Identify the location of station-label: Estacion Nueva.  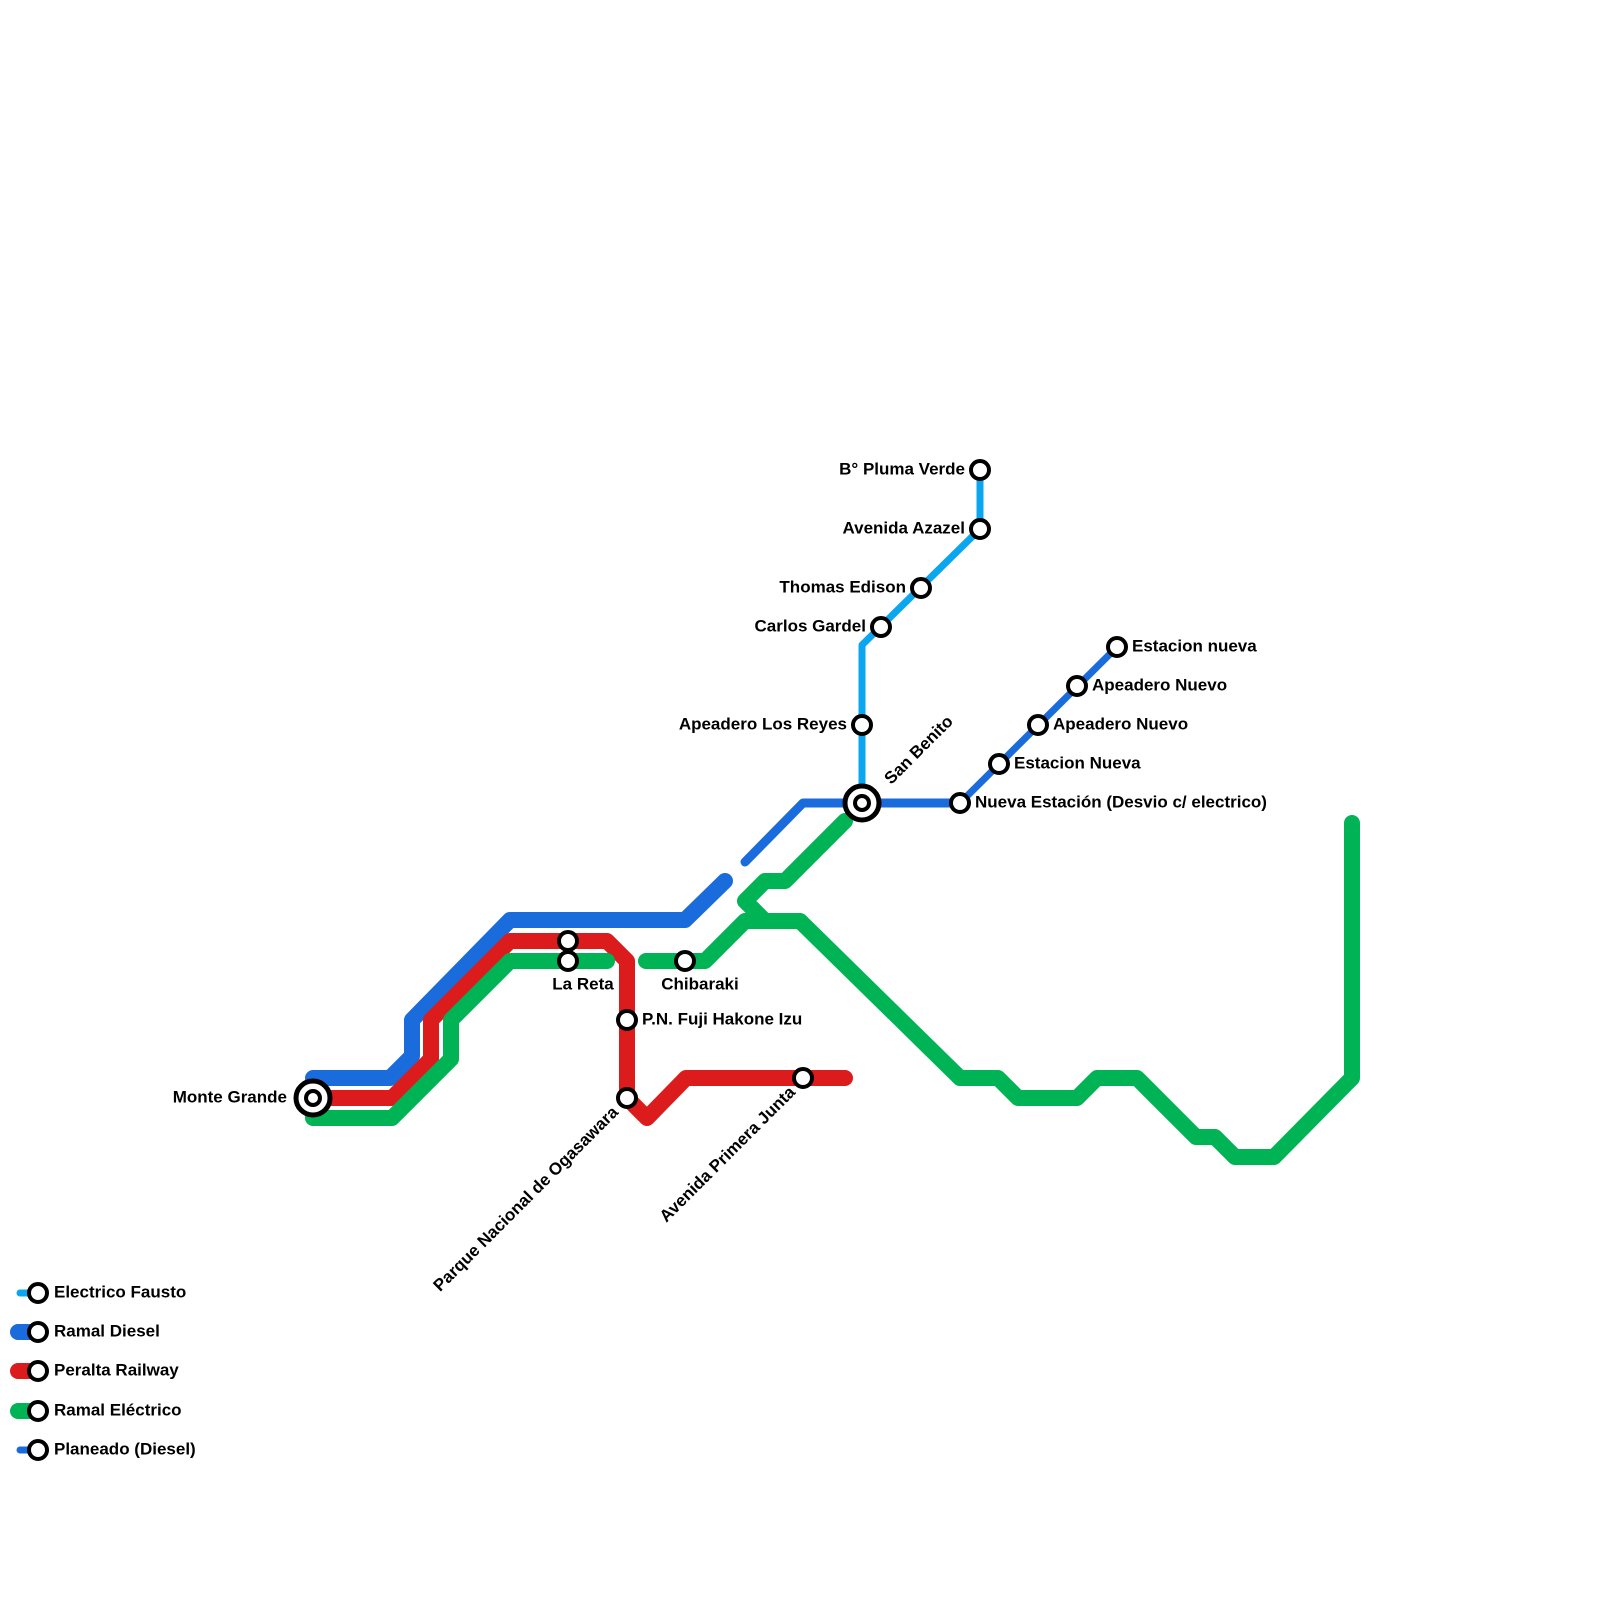
(1077, 762).